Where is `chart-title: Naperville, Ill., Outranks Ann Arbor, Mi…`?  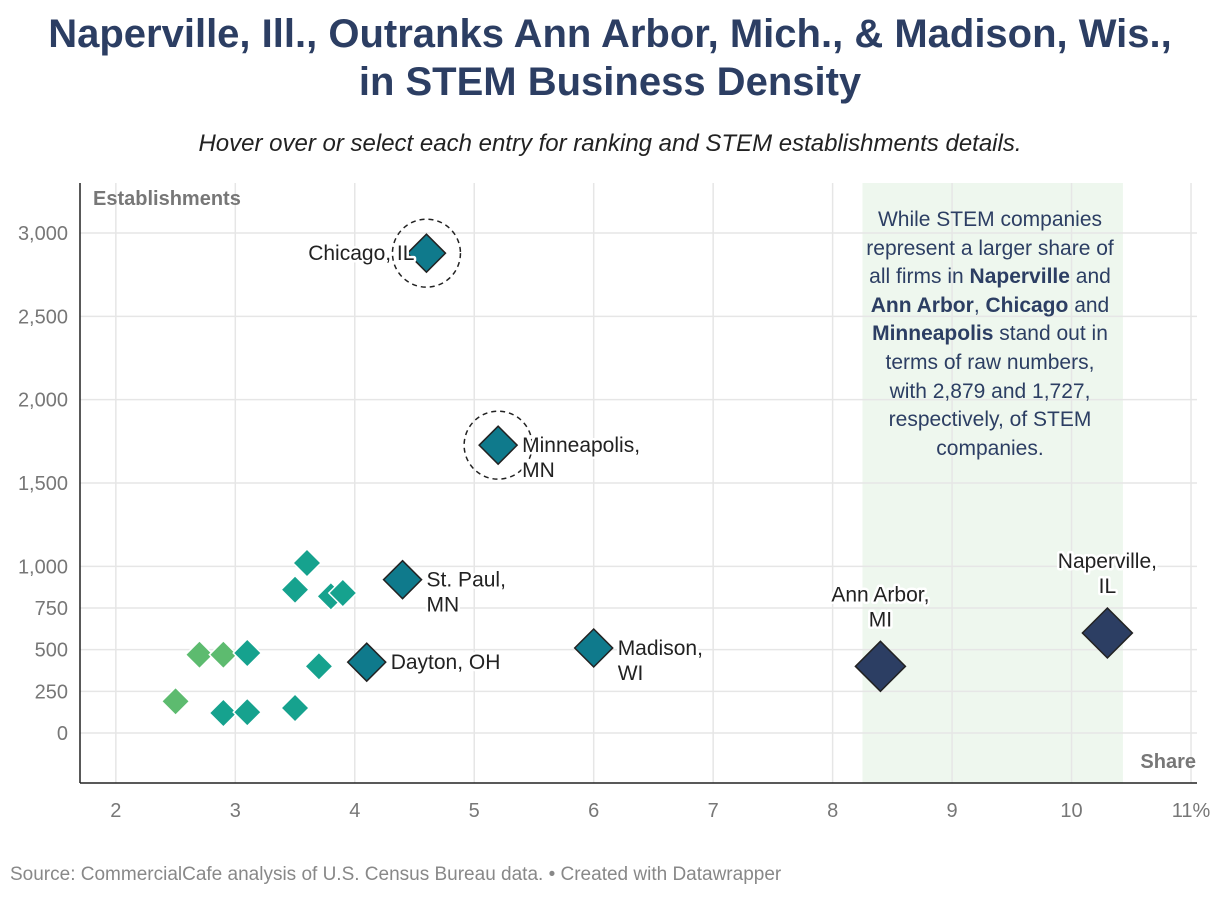 chart-title: Naperville, Ill., Outranks Ann Arbor, Mi… is located at coordinates (610, 58).